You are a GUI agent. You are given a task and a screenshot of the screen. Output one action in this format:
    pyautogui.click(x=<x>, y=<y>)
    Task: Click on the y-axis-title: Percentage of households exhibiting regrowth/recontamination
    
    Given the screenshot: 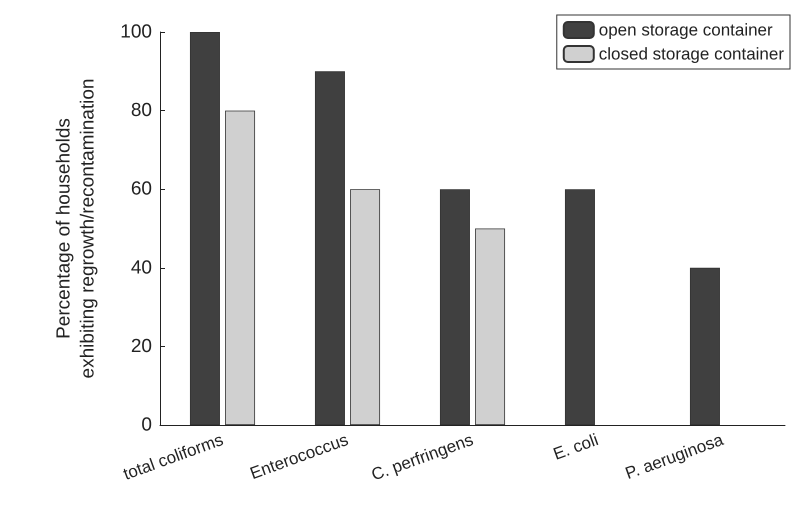 What is the action you would take?
    pyautogui.click(x=76, y=228)
    